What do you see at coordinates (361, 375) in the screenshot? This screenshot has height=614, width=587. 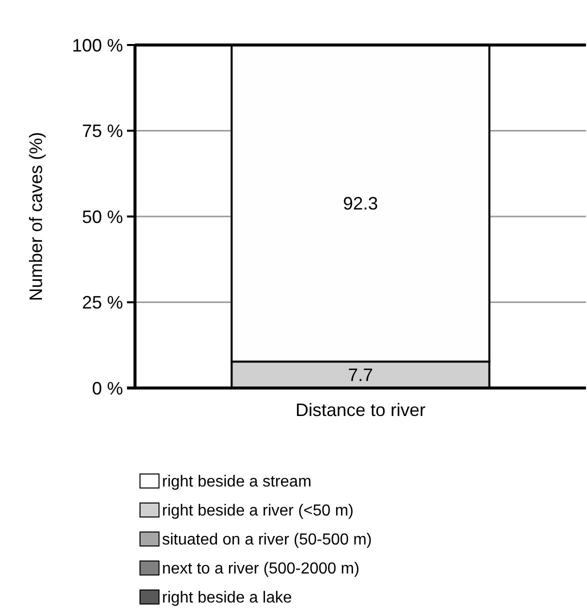 I see `data-label: 7.7` at bounding box center [361, 375].